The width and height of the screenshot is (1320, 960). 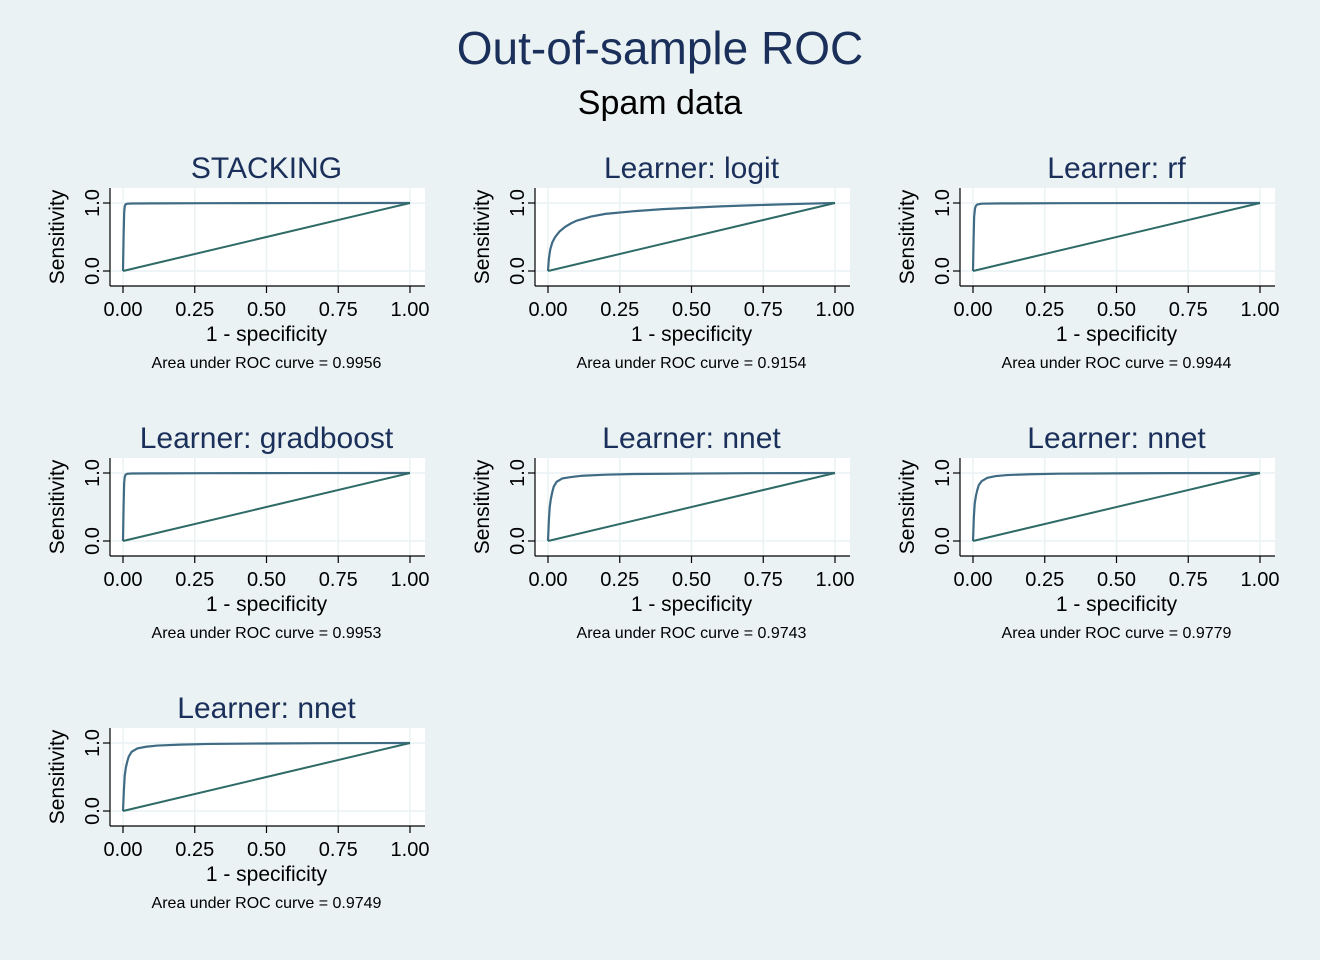 What do you see at coordinates (1116, 168) in the screenshot?
I see `panel-title: Learner: rf` at bounding box center [1116, 168].